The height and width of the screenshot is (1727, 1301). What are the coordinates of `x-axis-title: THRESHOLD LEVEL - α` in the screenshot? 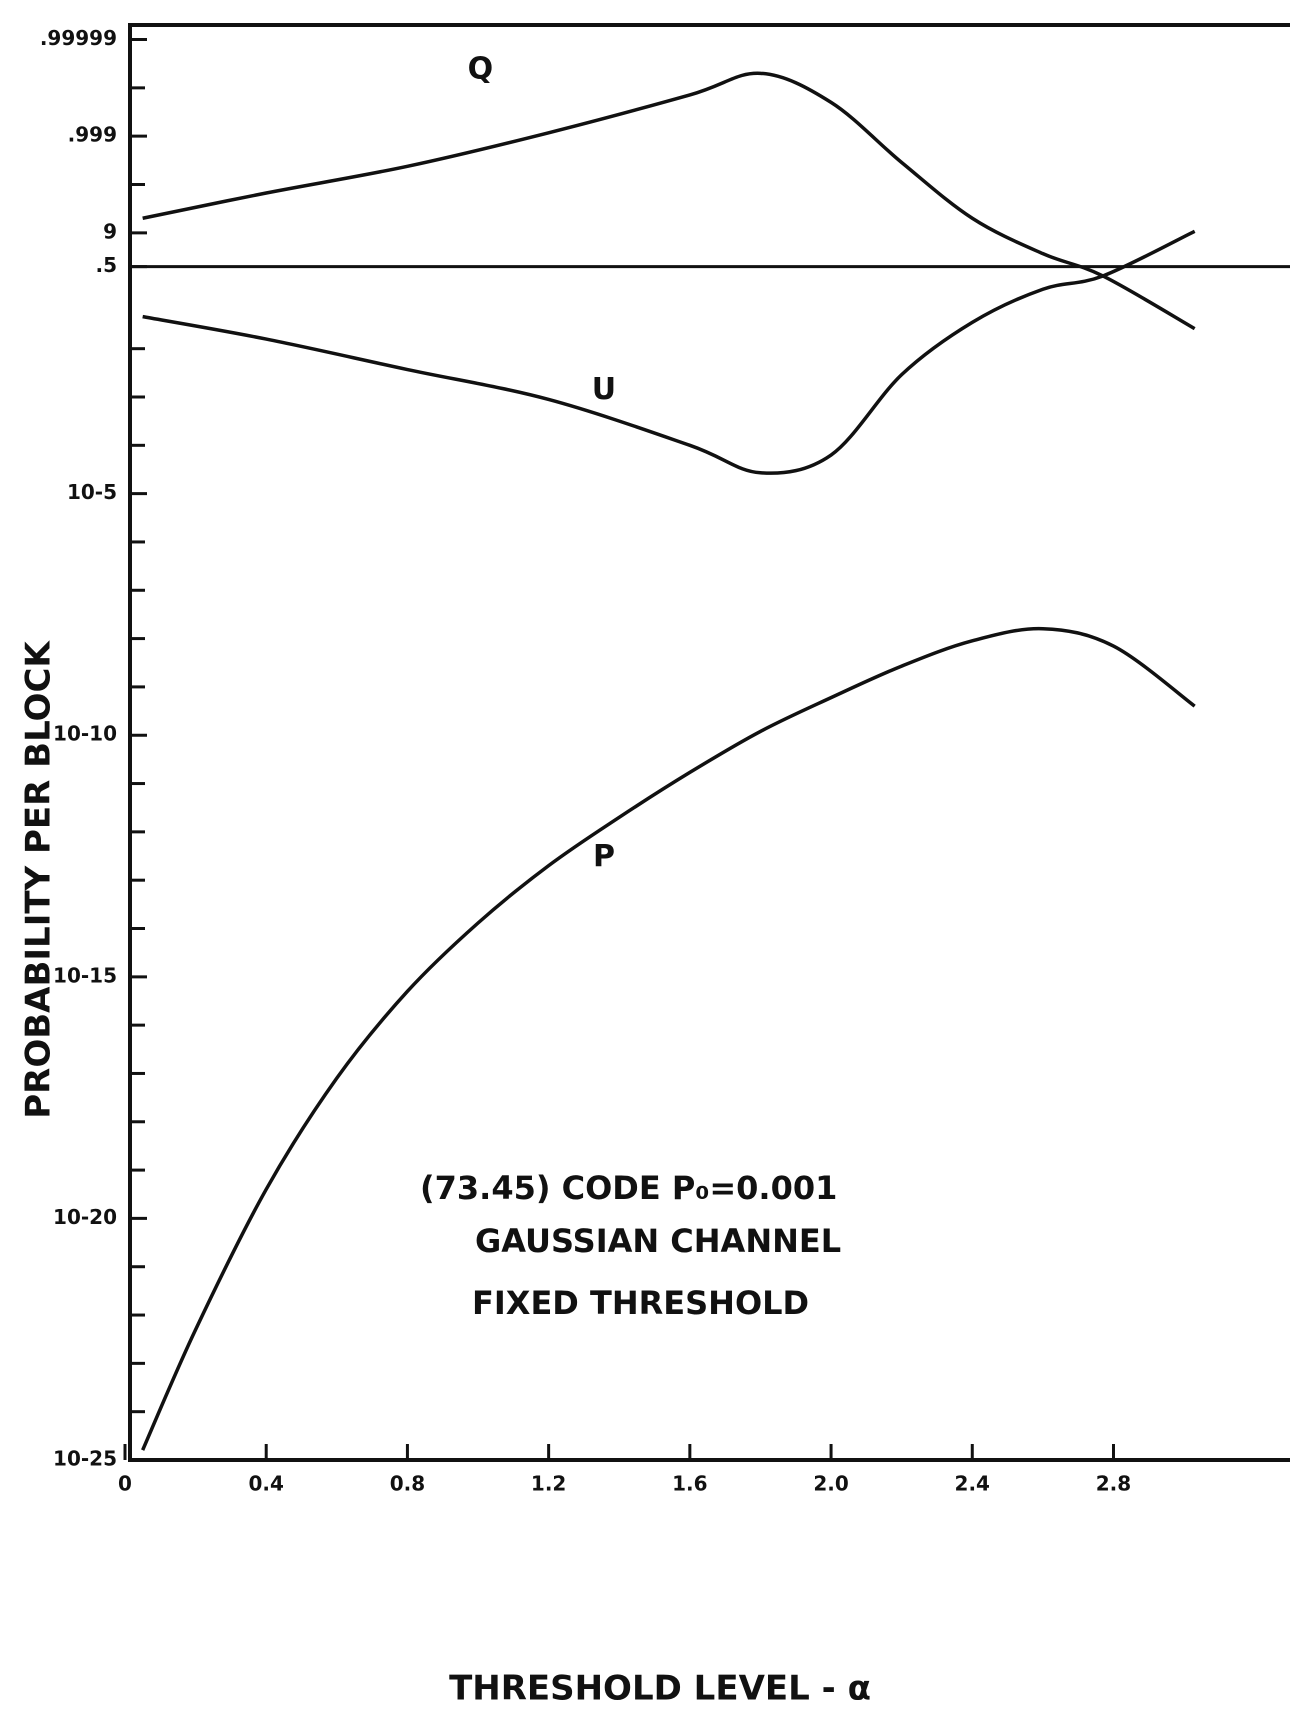 It's located at (660, 1689).